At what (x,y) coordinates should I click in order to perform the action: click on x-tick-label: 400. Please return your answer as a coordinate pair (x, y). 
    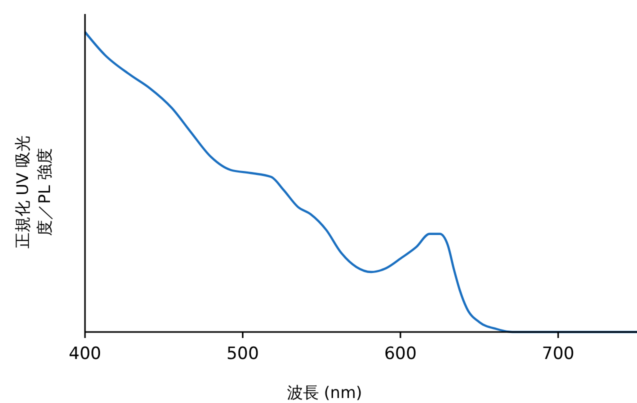
    Looking at the image, I should click on (85, 354).